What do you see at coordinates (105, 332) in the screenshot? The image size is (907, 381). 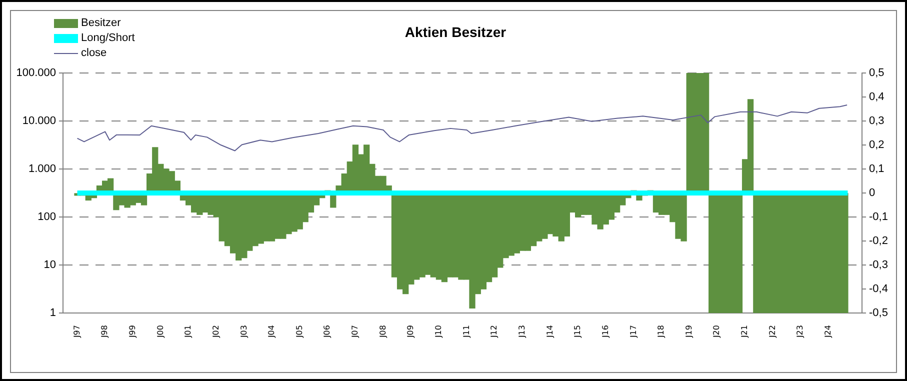 I see `x-tick-label: J98` at bounding box center [105, 332].